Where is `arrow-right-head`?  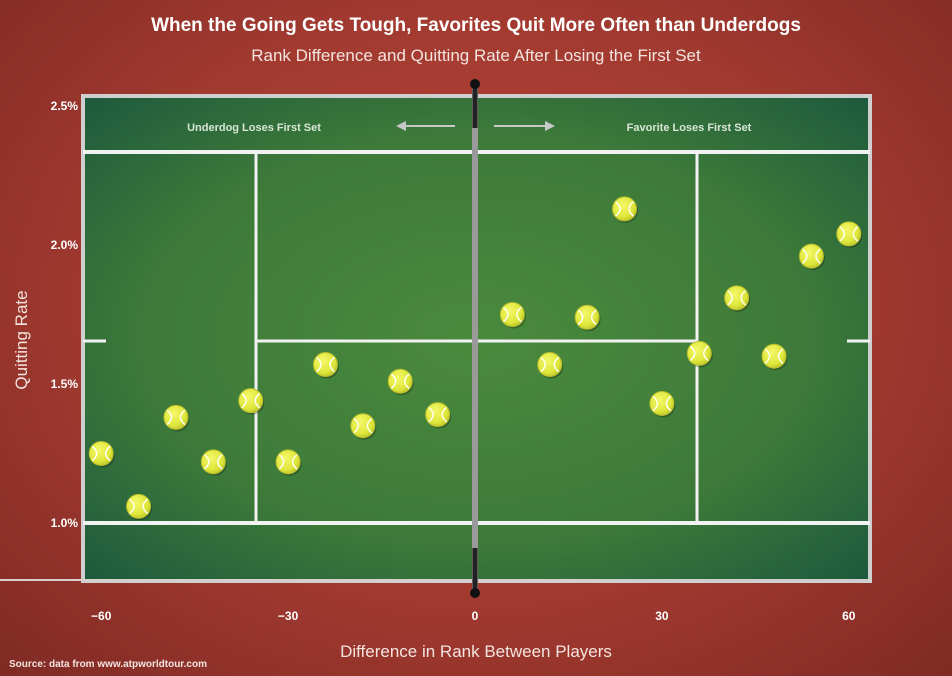 arrow-right-head is located at coordinates (550, 126).